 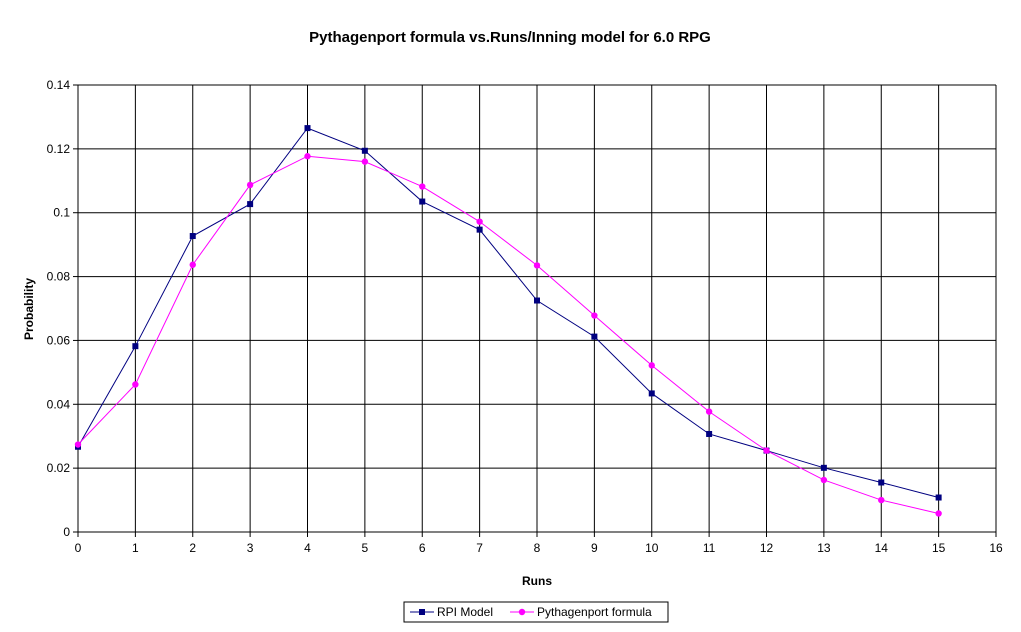 What do you see at coordinates (61, 213) in the screenshot?
I see `y-tick-label: 0.1` at bounding box center [61, 213].